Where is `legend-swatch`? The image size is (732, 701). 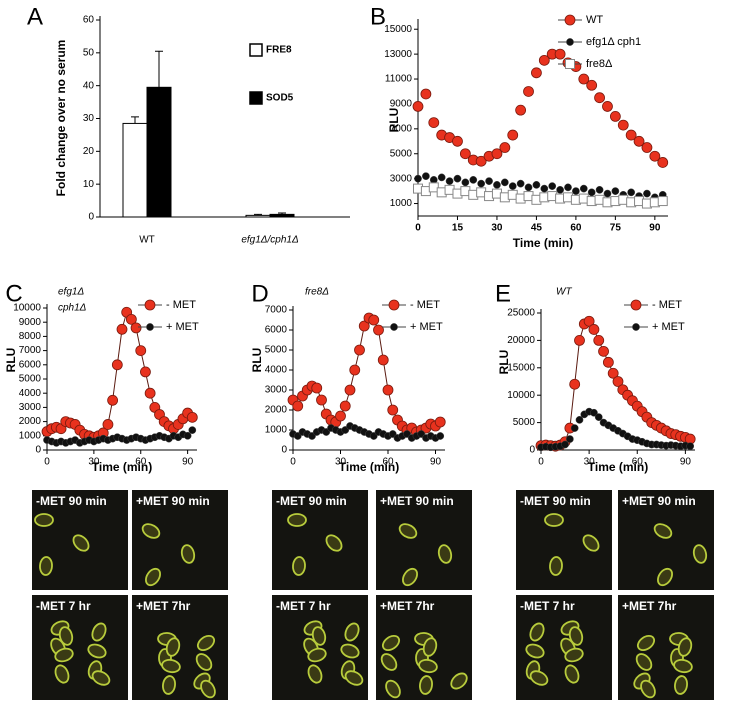 legend-swatch is located at coordinates (256, 50).